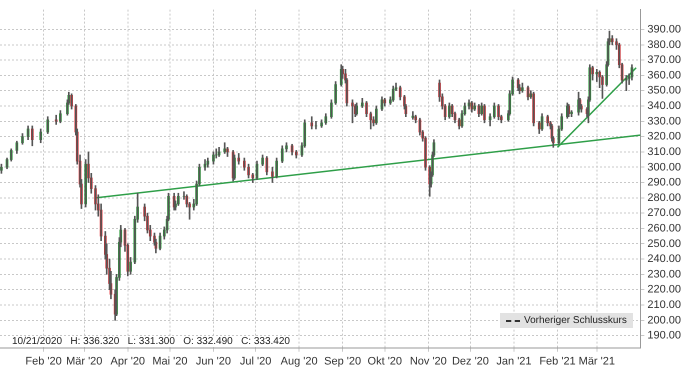 This screenshot has height=371, width=688. Describe the element at coordinates (84, 361) in the screenshot. I see `x-tick-label: Mär '20` at that location.